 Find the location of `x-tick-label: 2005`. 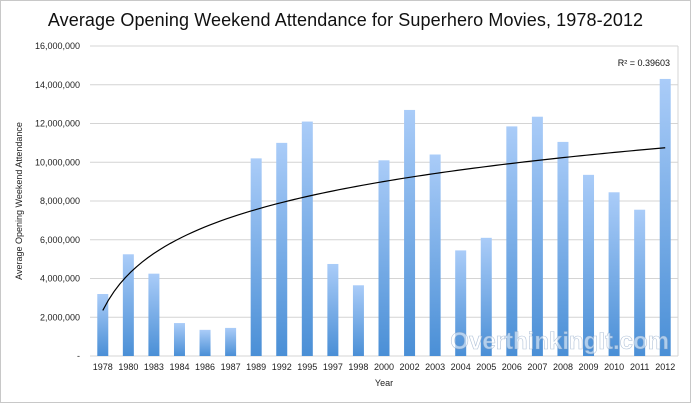

x-tick-label: 2005 is located at coordinates (486, 367).